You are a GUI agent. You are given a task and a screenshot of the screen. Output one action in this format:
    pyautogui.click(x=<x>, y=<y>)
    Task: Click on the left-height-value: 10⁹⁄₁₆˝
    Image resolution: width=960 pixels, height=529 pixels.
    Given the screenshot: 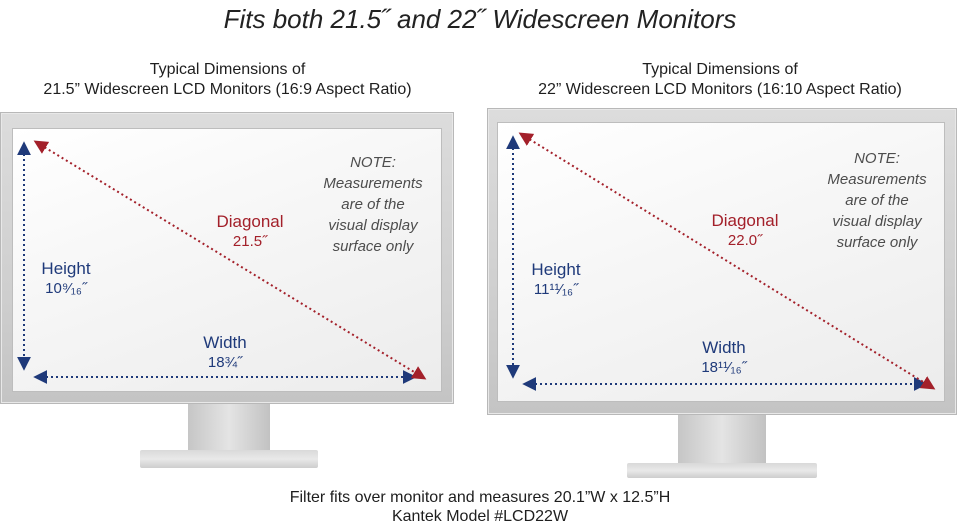 What is the action you would take?
    pyautogui.click(x=66, y=288)
    